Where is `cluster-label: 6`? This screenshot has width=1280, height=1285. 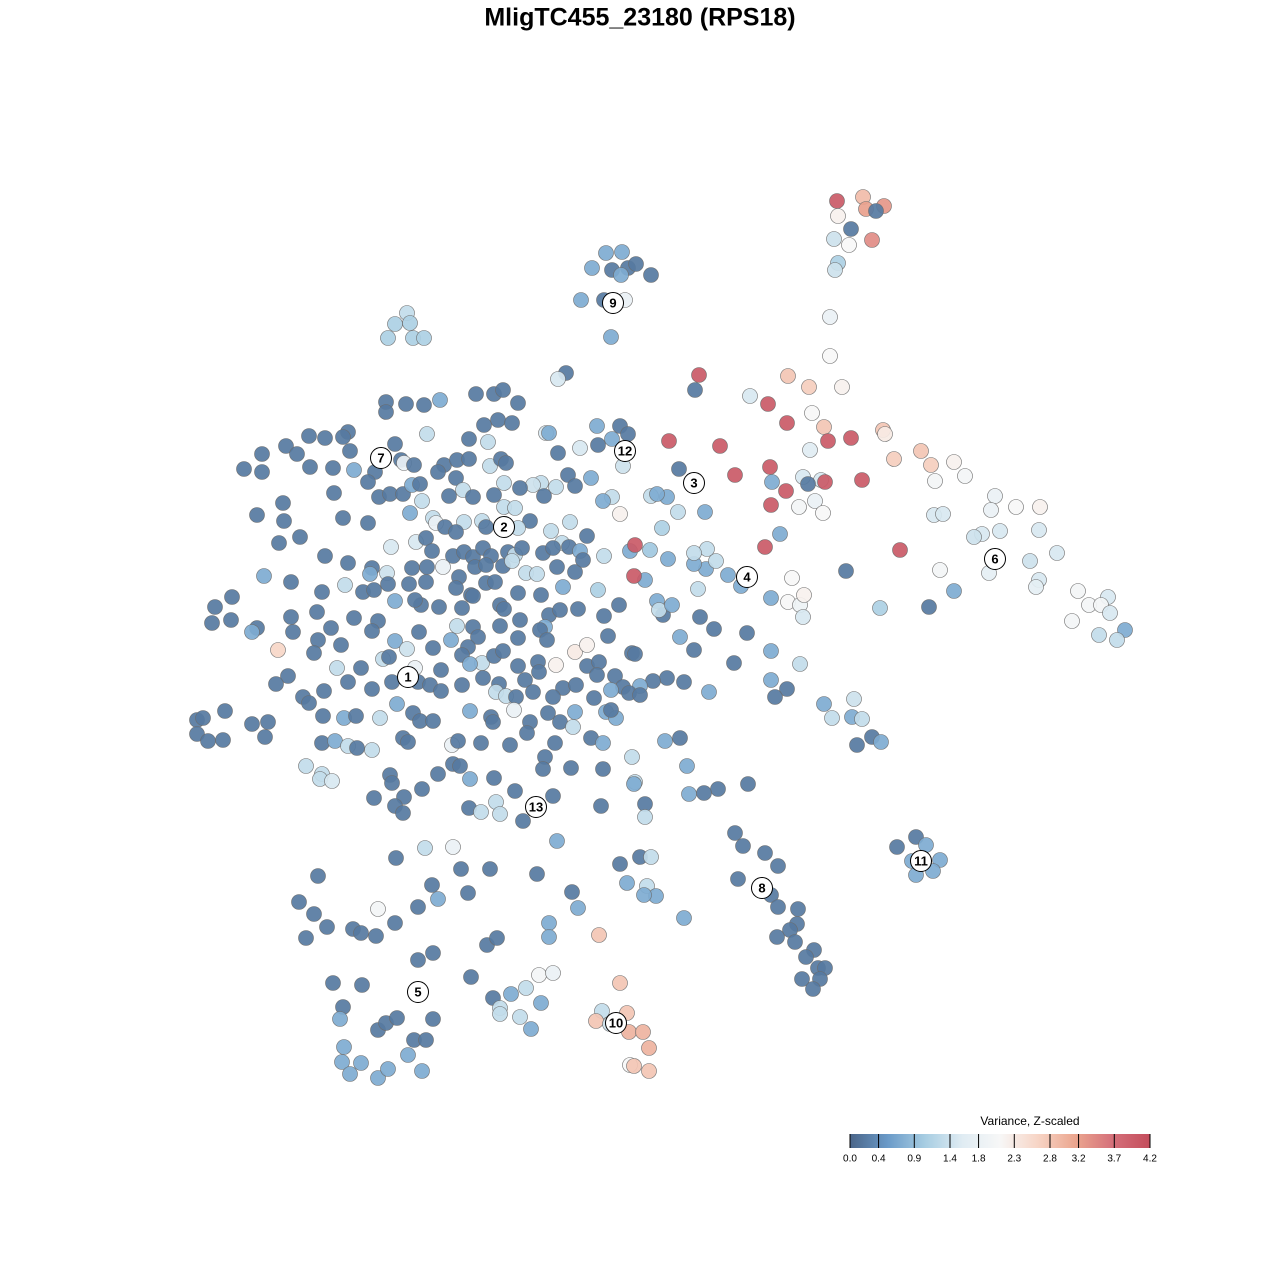
cluster-label: 6 is located at coordinates (994, 558).